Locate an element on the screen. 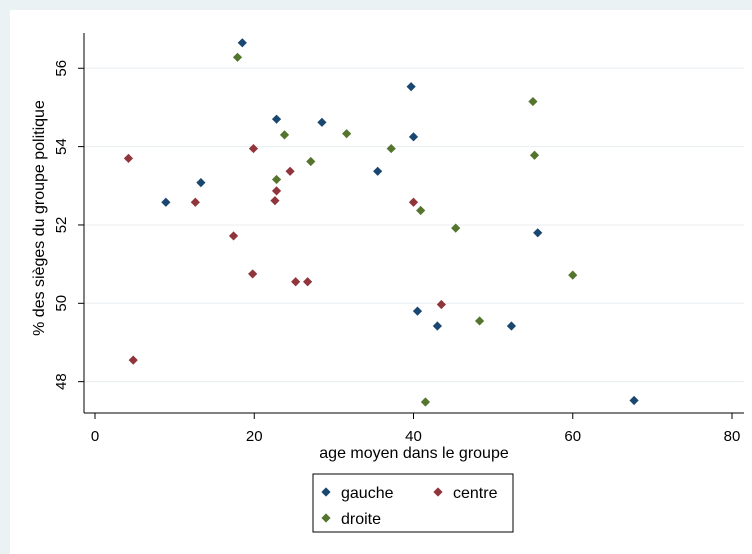 The image size is (752, 554). y-ticks: 48 50 52 54 56 is located at coordinates (68, 225).